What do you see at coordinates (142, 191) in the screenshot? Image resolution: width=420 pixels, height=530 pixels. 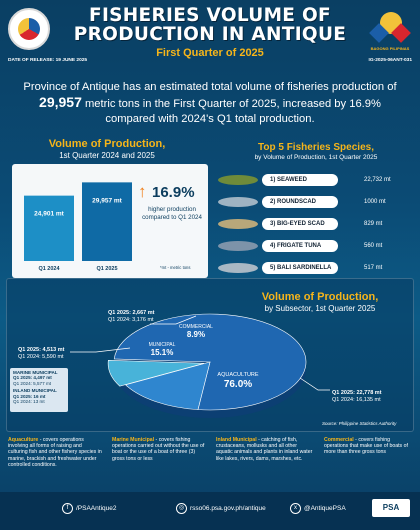 I see `up-arrow-icon: ↑` at bounding box center [142, 191].